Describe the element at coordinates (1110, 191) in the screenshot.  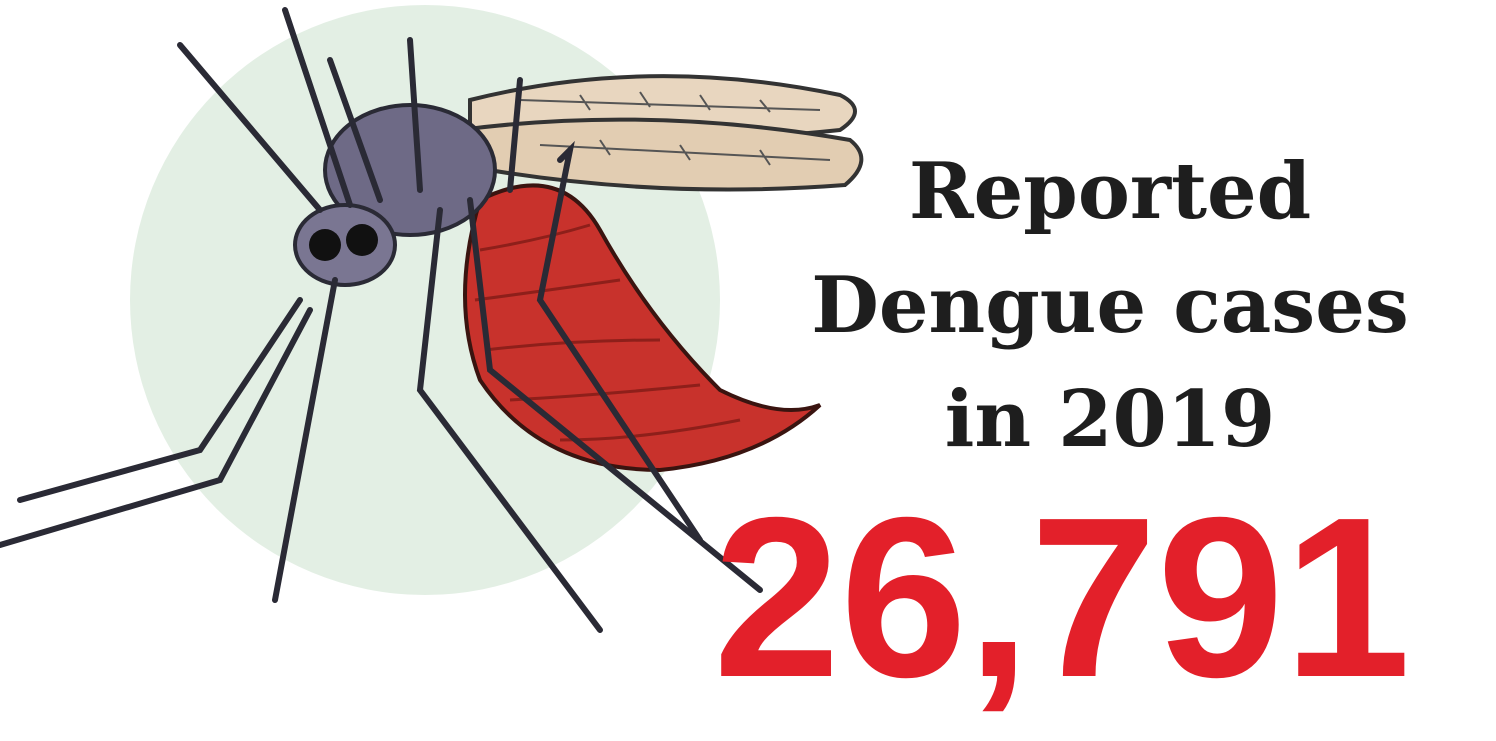
I see `headline-line: Reported` at that location.